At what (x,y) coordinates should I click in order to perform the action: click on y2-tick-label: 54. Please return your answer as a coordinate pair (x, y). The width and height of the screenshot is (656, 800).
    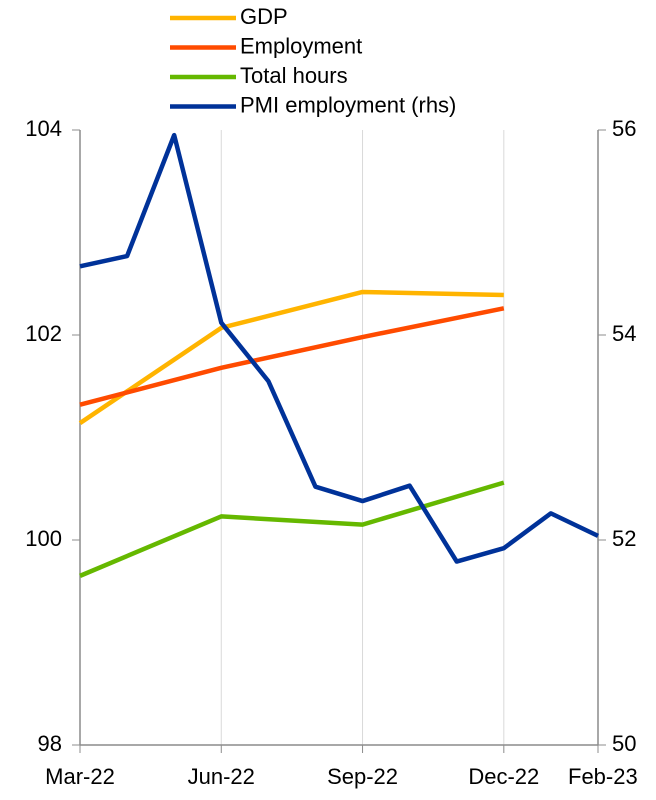
    Looking at the image, I should click on (624, 333).